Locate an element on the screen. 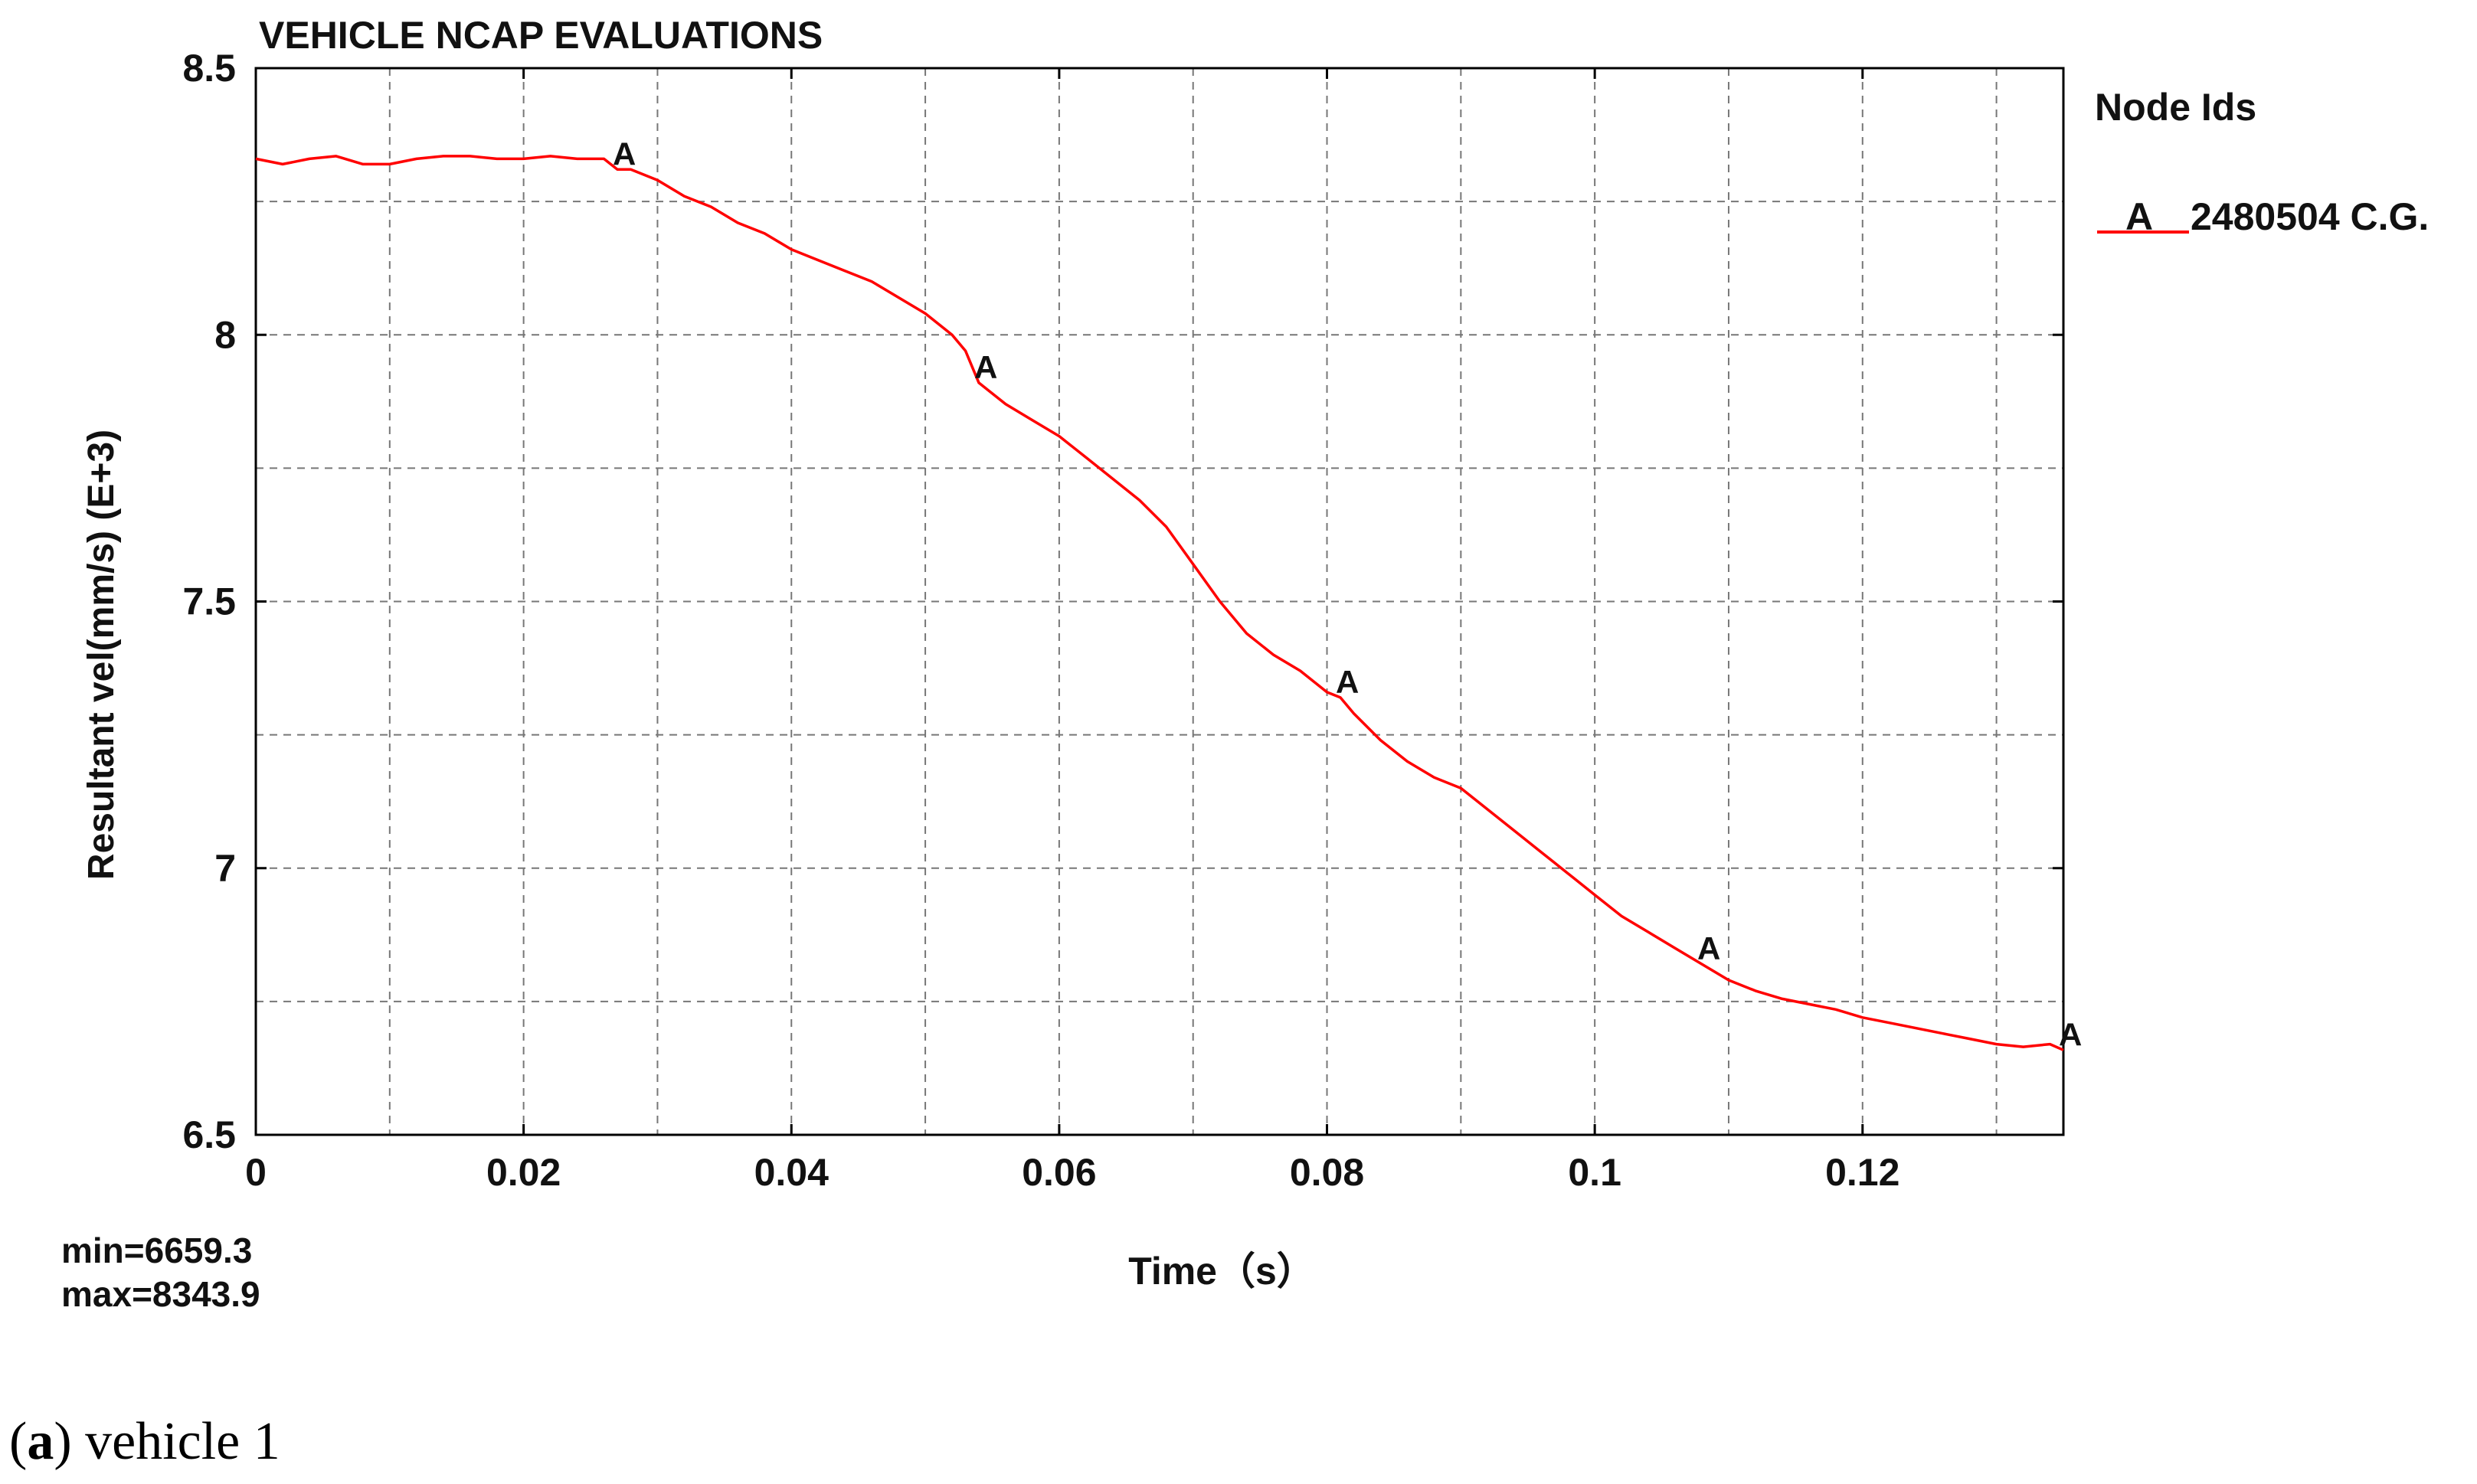  x-tick-label: 0.12 is located at coordinates (1862, 1172).